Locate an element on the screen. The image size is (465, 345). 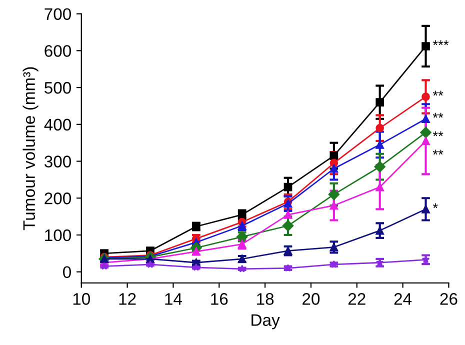
x-tick-label: 26 is located at coordinates (449, 299).